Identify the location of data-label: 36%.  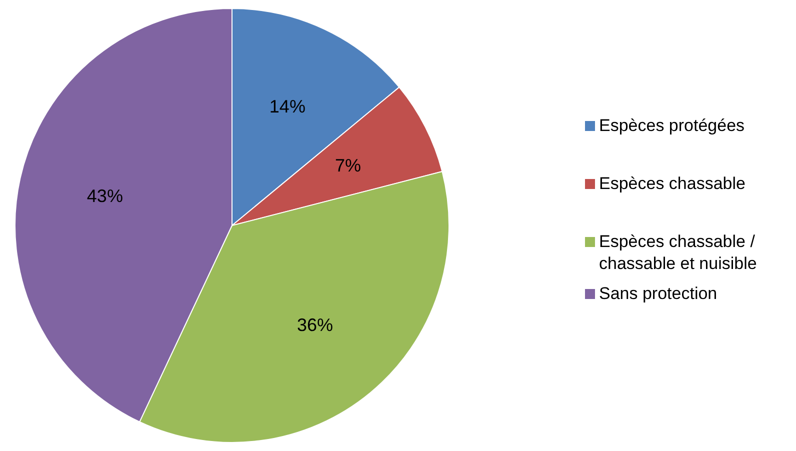
(315, 324).